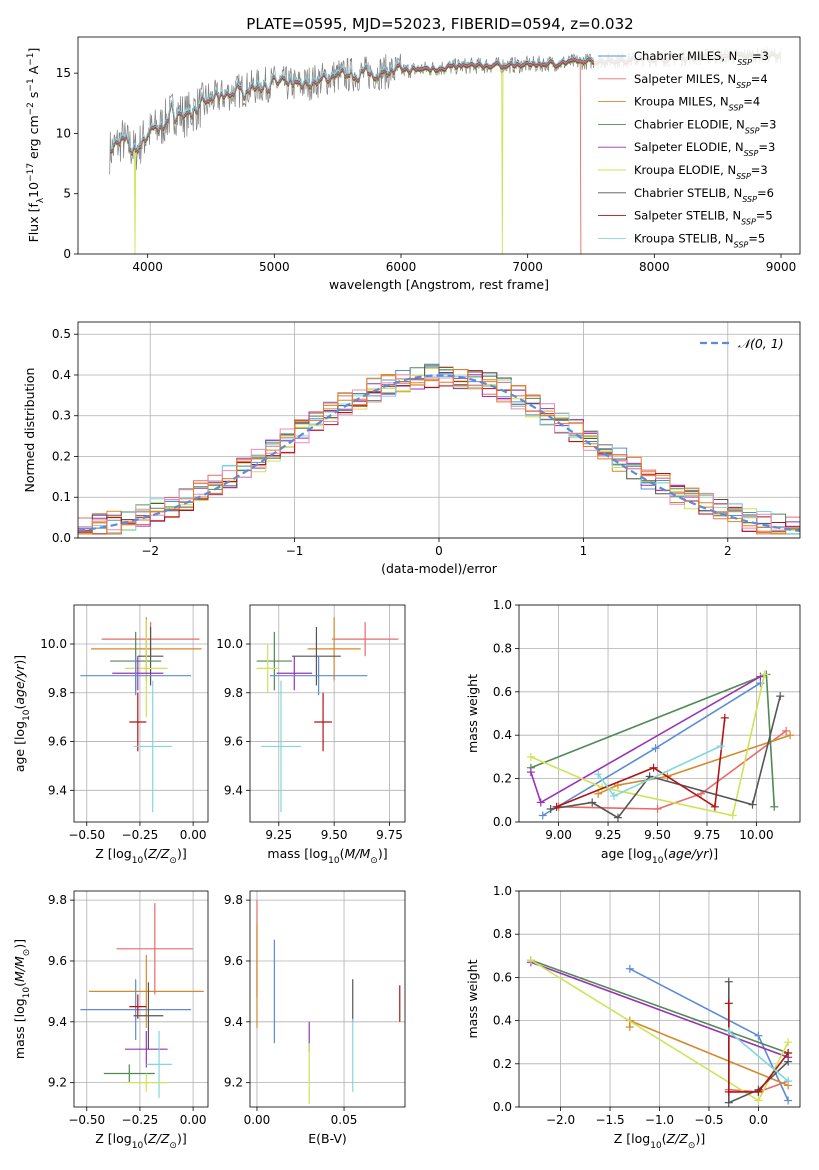 This screenshot has width=819, height=1170. I want to click on age-vs-mass-xlabel: mass [log10(M/M⊙)], so click(327, 856).